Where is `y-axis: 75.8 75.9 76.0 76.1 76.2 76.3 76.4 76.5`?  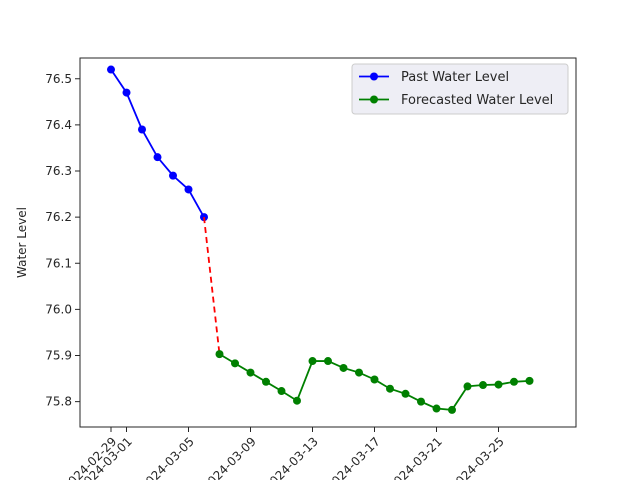 y-axis: 75.8 75.9 76.0 76.1 76.2 76.3 76.4 76.5 is located at coordinates (62, 240).